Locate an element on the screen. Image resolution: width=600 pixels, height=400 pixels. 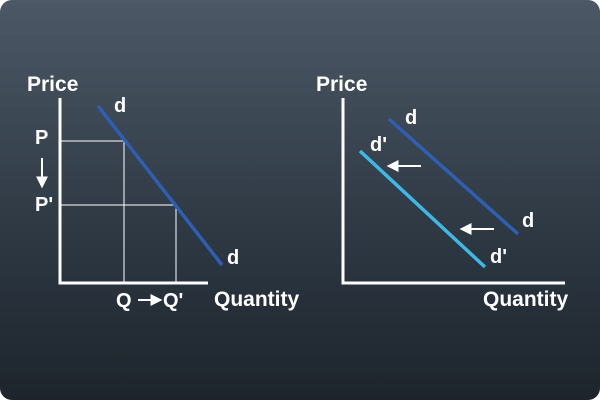
quantity-q-label: Q is located at coordinates (124, 301).